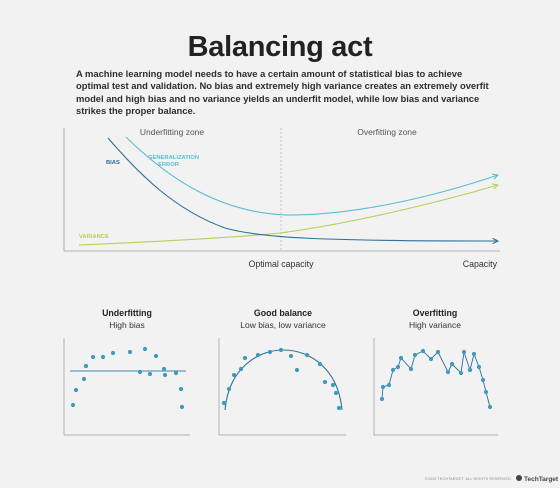  I want to click on overfitting-zone-label: Overfitting zone, so click(387, 132).